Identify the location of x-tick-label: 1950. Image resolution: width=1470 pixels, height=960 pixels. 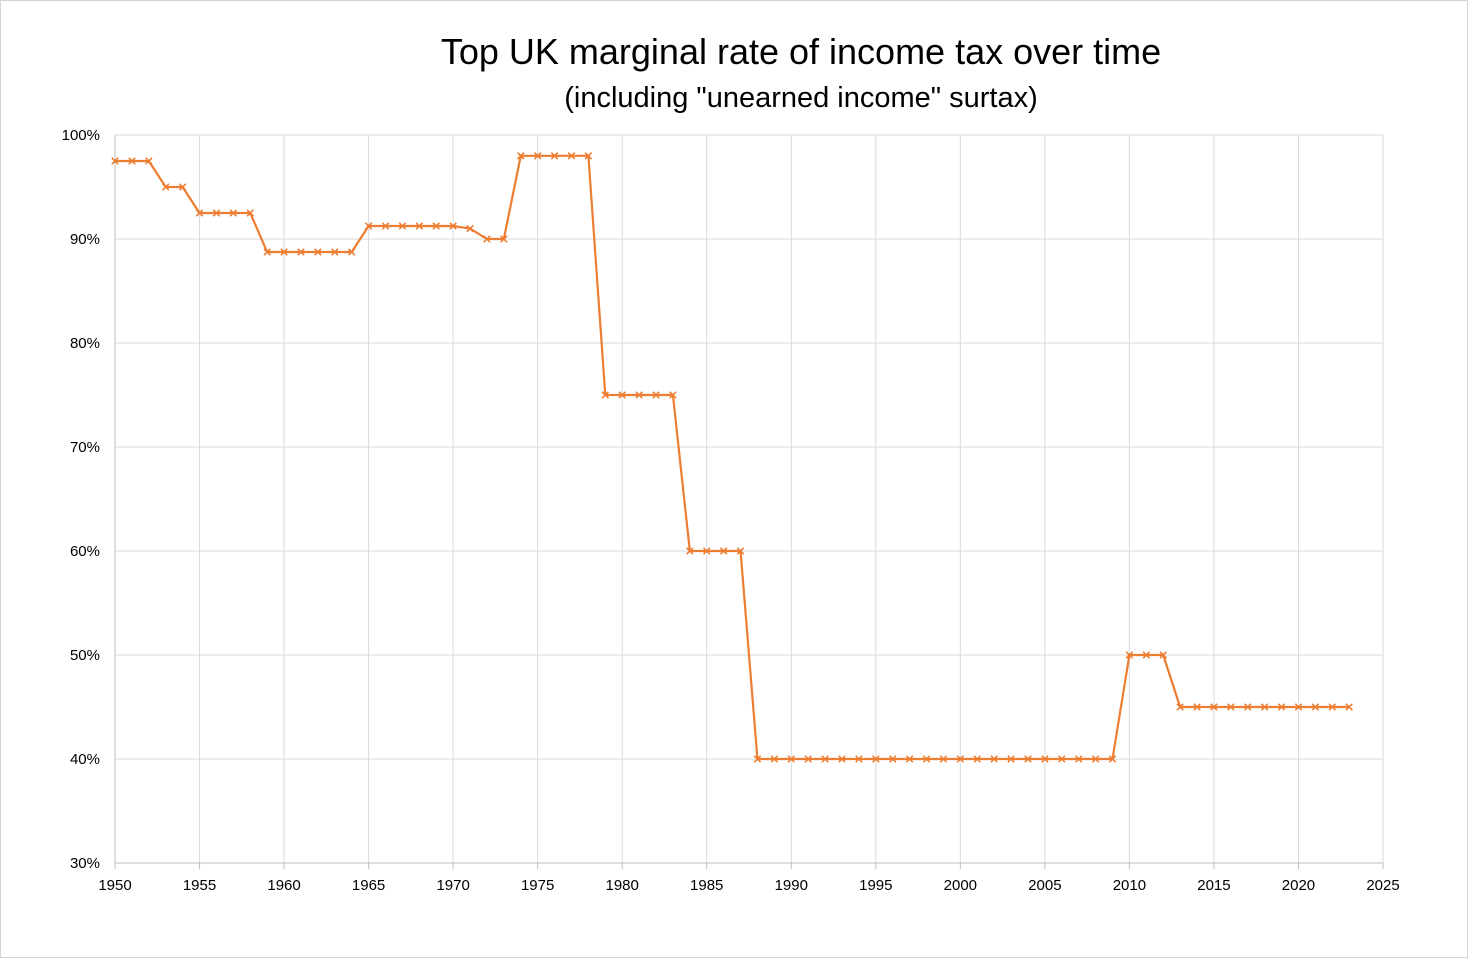
(114, 885).